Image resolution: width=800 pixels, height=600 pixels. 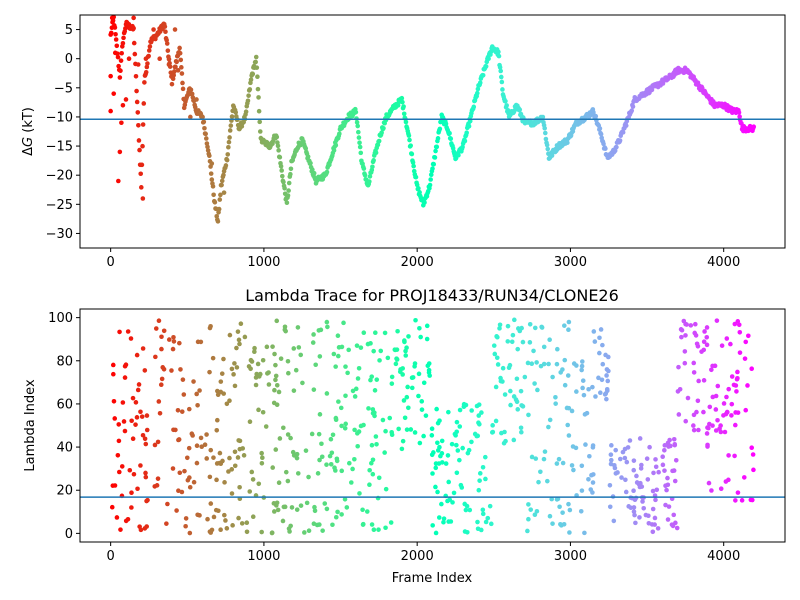 What do you see at coordinates (423, 259) in the screenshot?
I see `dg-x-axis: 0 1000 2000 3000 4000` at bounding box center [423, 259].